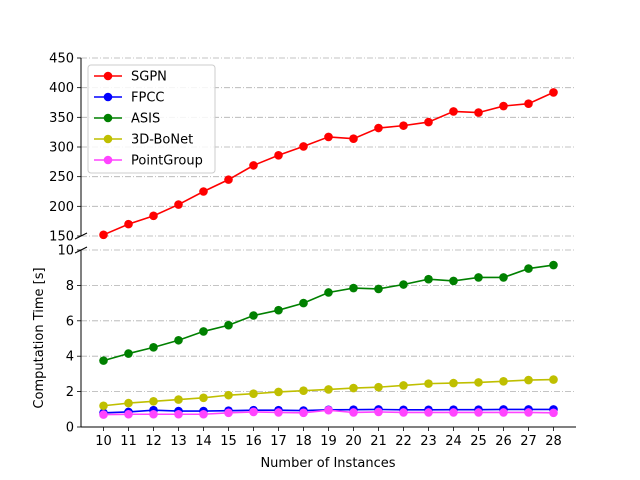 The width and height of the screenshot is (640, 480). What do you see at coordinates (39, 337) in the screenshot?
I see `y-axis-label: Computation Time [s]` at bounding box center [39, 337].